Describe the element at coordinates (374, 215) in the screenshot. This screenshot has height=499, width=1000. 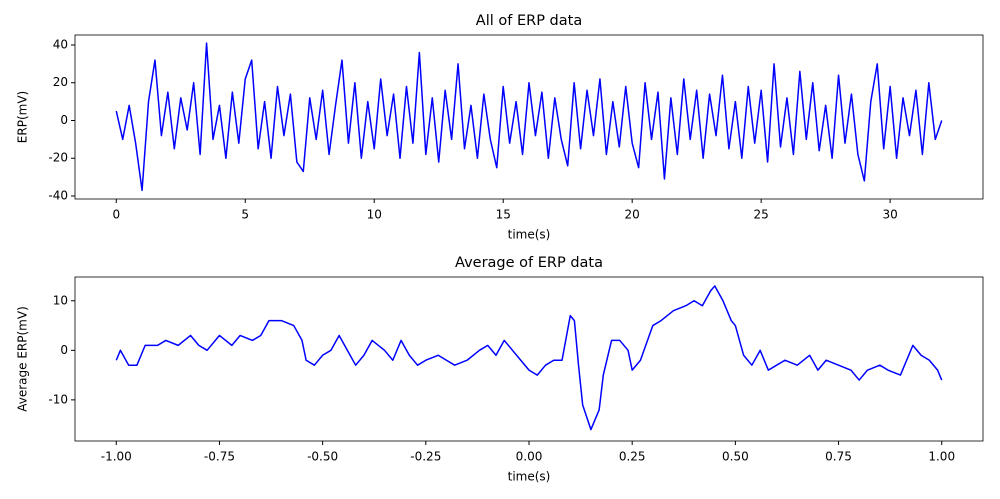
I see `x-tick-label: 10` at that location.